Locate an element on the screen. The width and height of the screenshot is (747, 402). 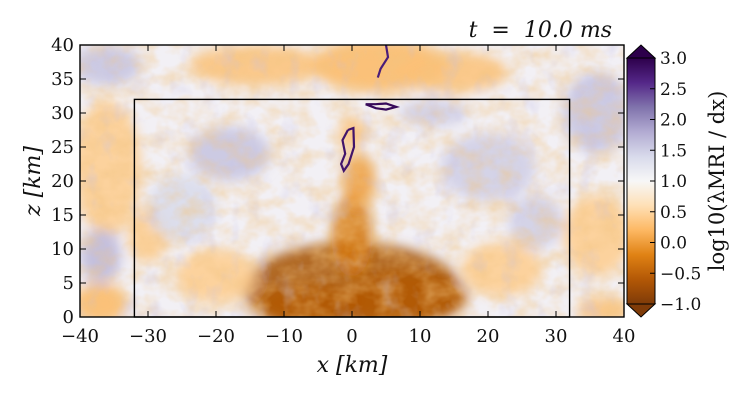
y-tick-label: 20 is located at coordinates (62, 181).